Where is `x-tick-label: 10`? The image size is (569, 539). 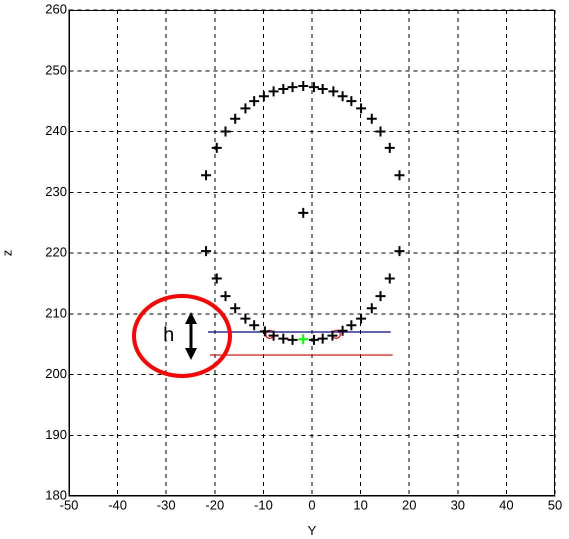 x-tick-label: 10 is located at coordinates (360, 504).